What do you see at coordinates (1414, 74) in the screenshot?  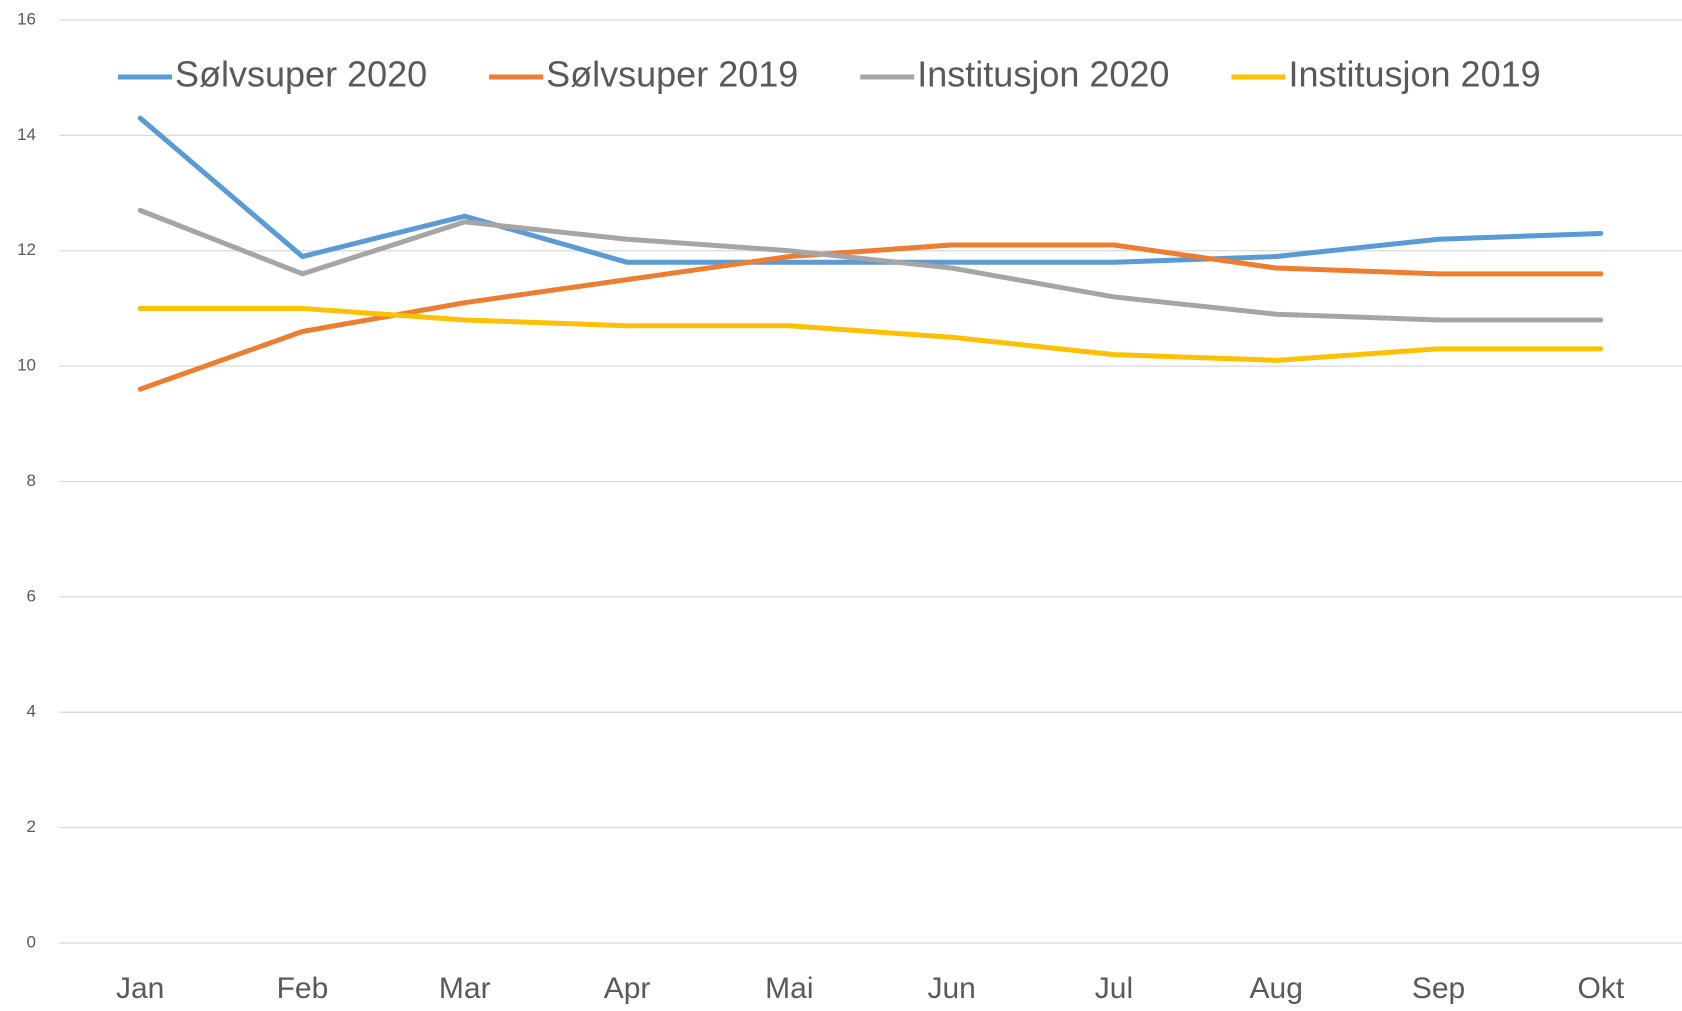 I see `legend-label: Institusjon 2019` at bounding box center [1414, 74].